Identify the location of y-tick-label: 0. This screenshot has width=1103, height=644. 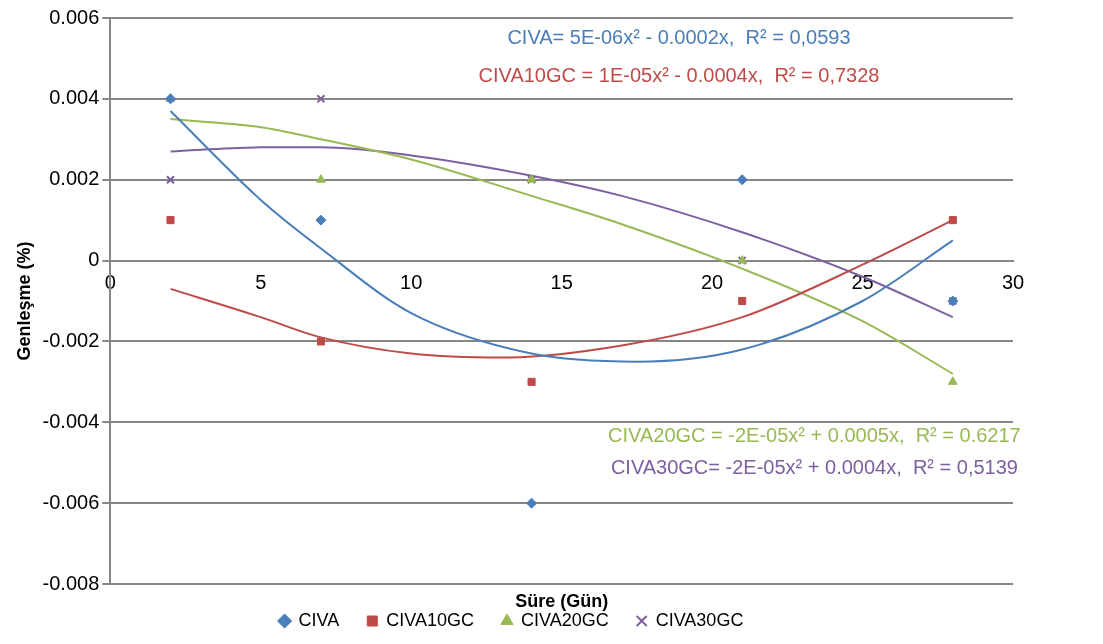
(94, 259).